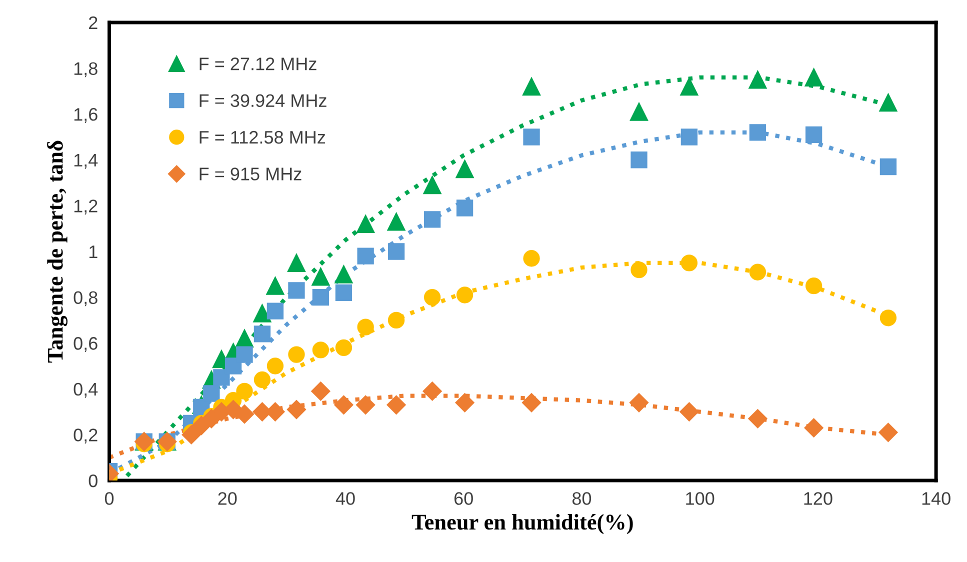 The width and height of the screenshot is (967, 562). Describe the element at coordinates (522, 524) in the screenshot. I see `x-axis-title: Teneur en humidité(%)` at that location.